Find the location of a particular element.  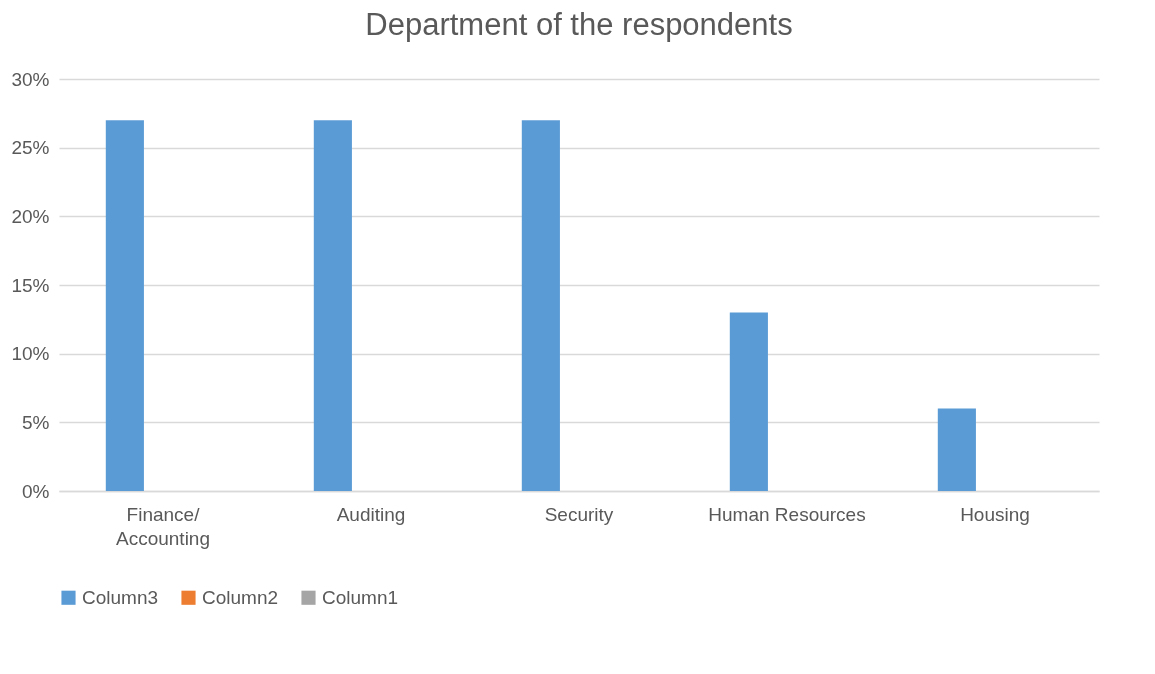

x-tick-label: Auditing is located at coordinates (371, 514).